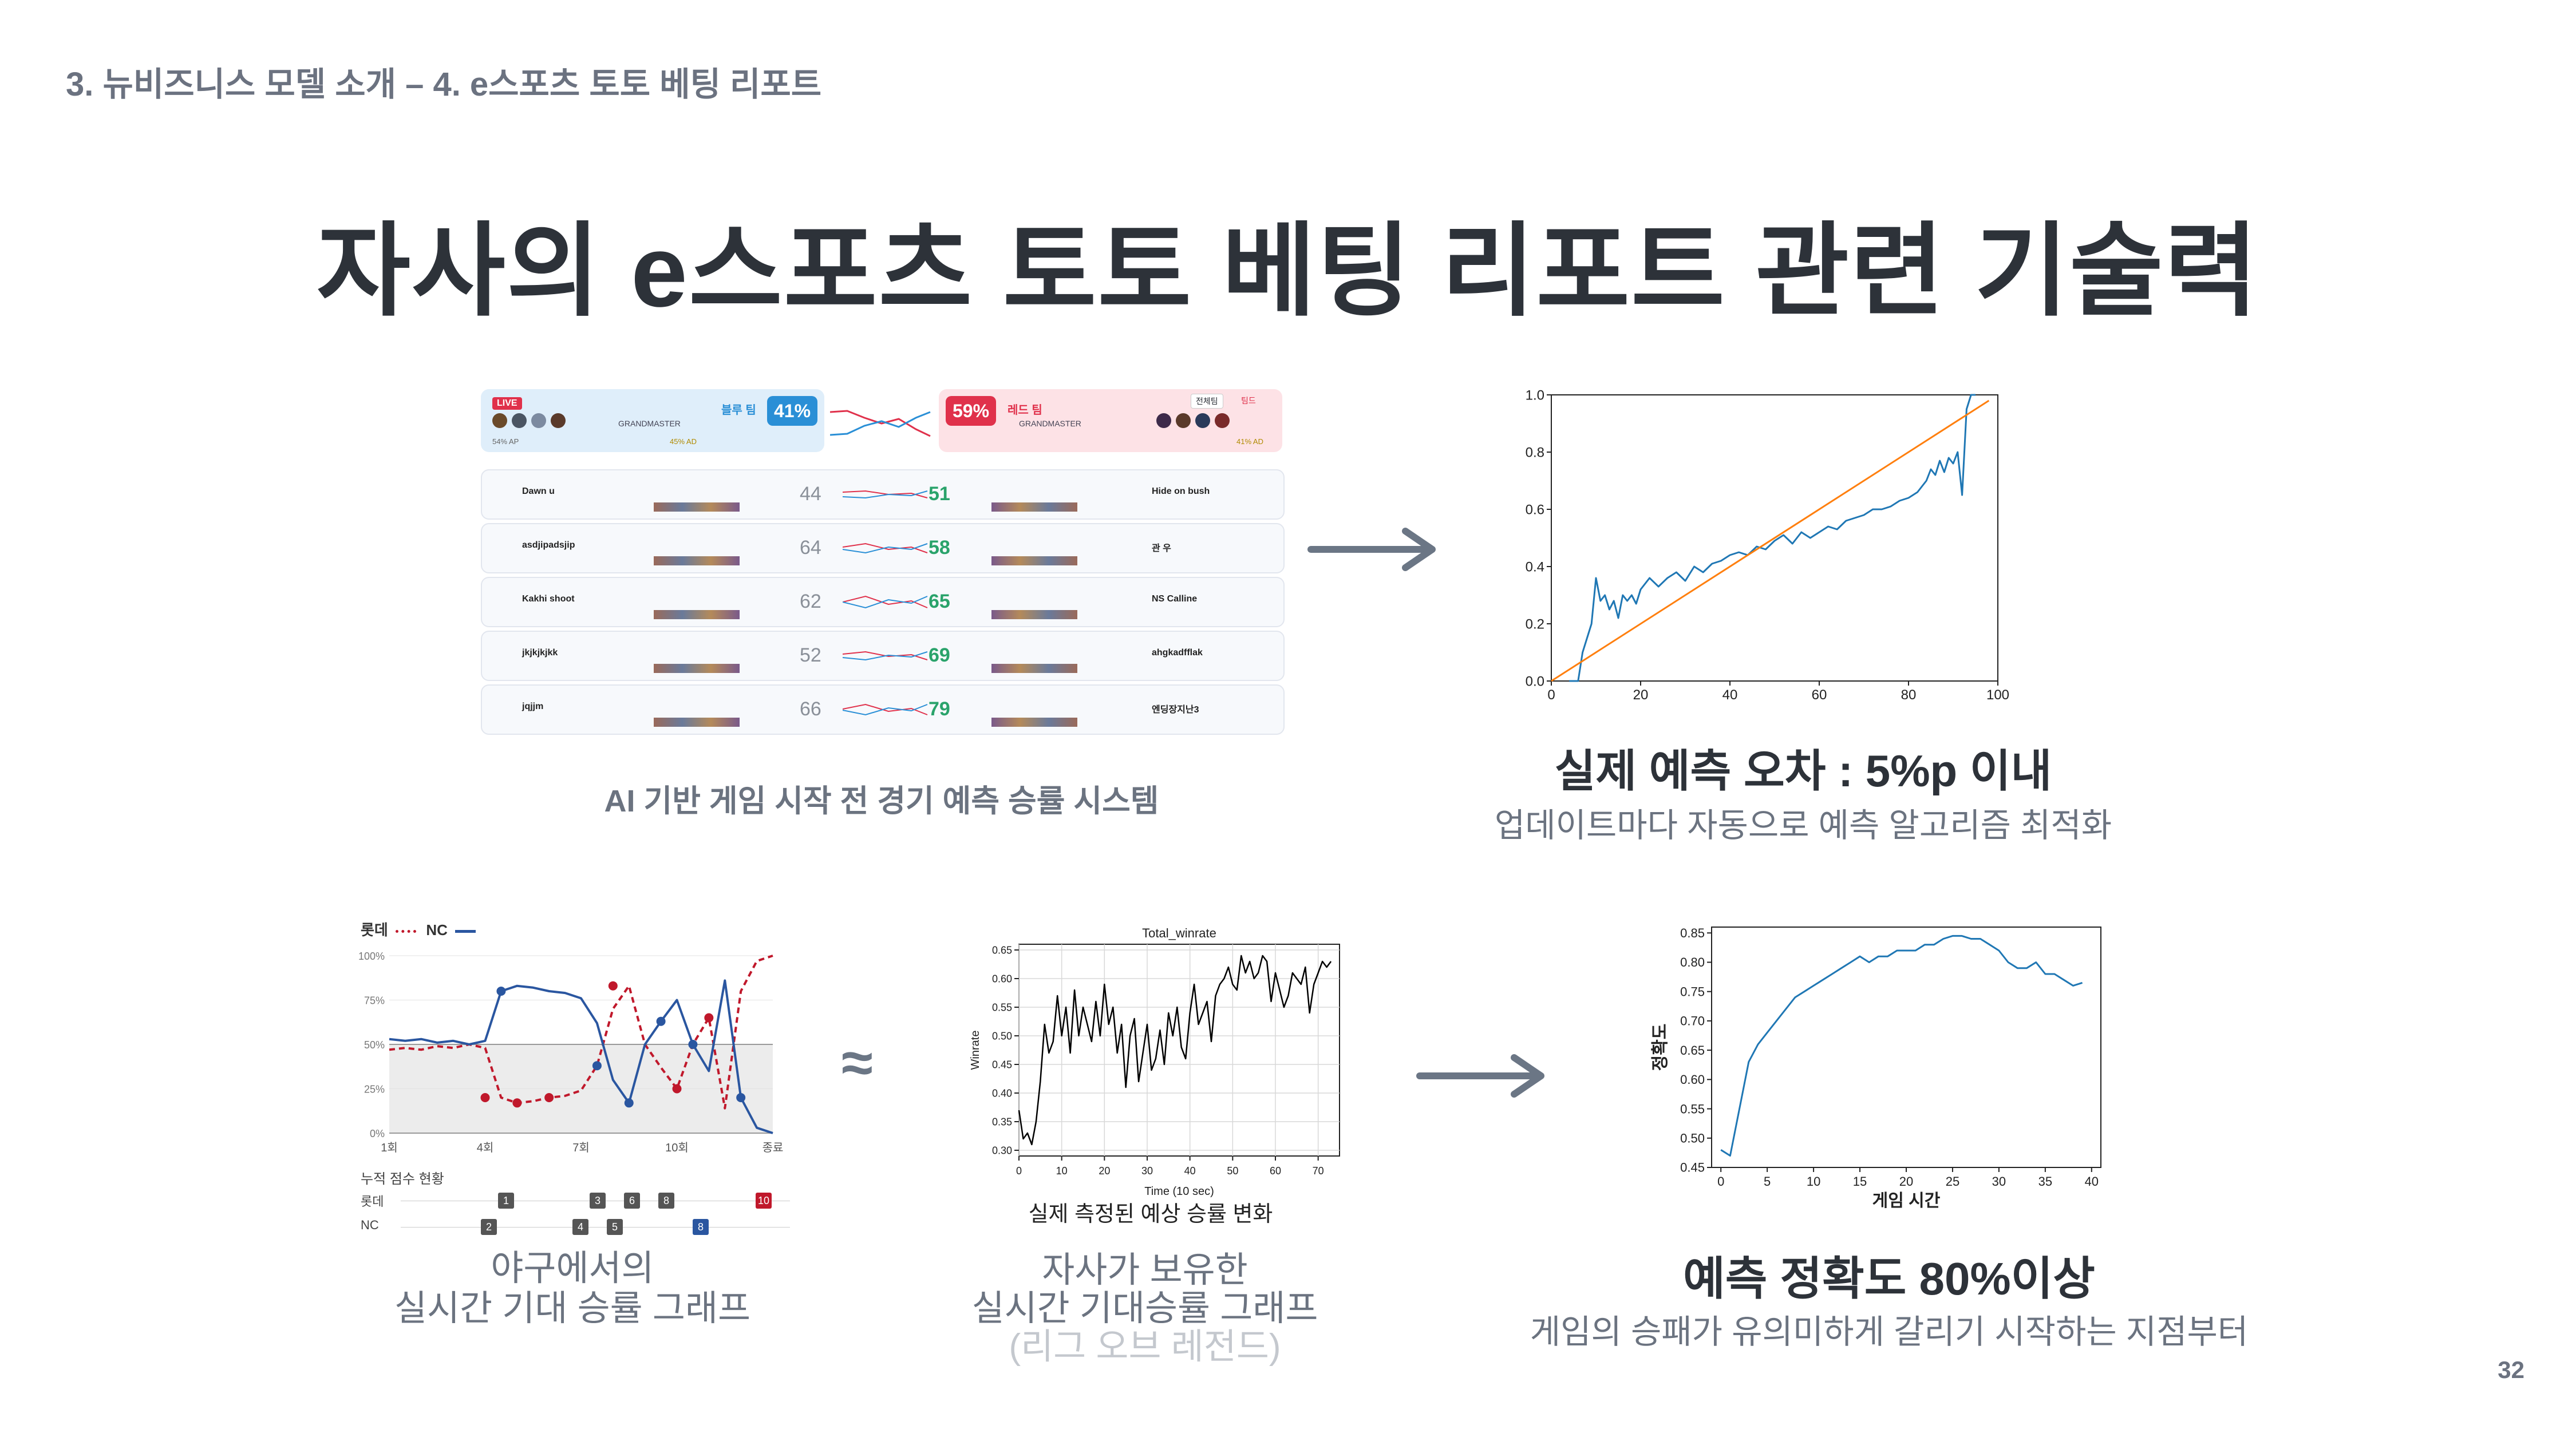 Image resolution: width=2576 pixels, height=1449 pixels. Describe the element at coordinates (1692, 1021) in the screenshot. I see `y-tick-label: 0.70` at that location.